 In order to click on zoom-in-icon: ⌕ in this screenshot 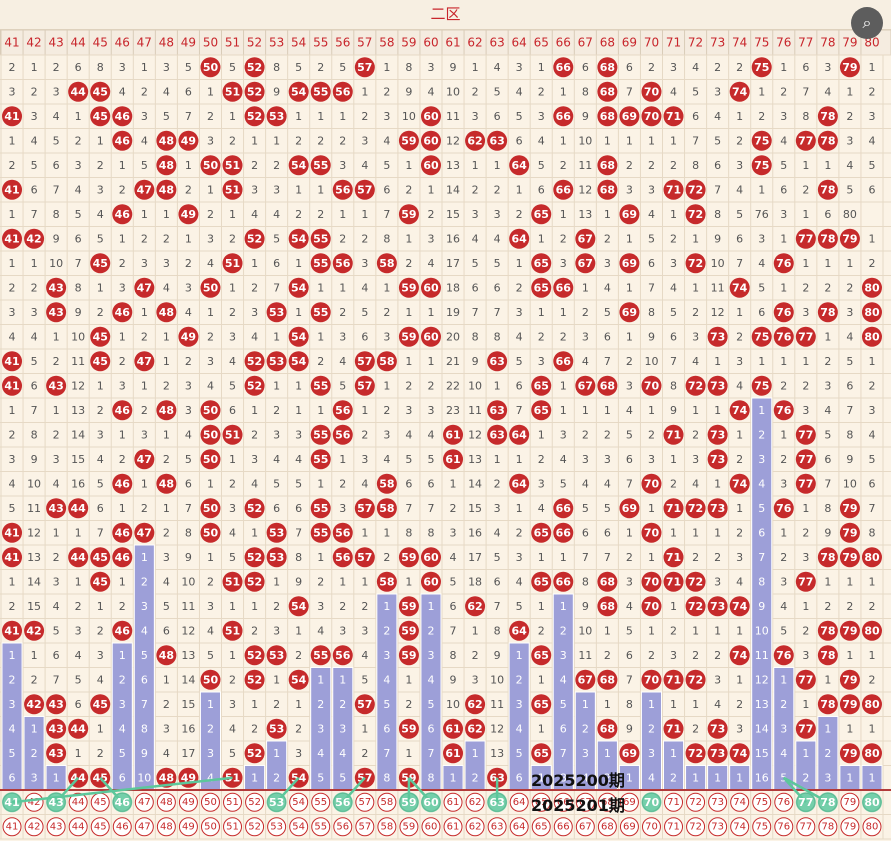, I will do `click(867, 23)`.